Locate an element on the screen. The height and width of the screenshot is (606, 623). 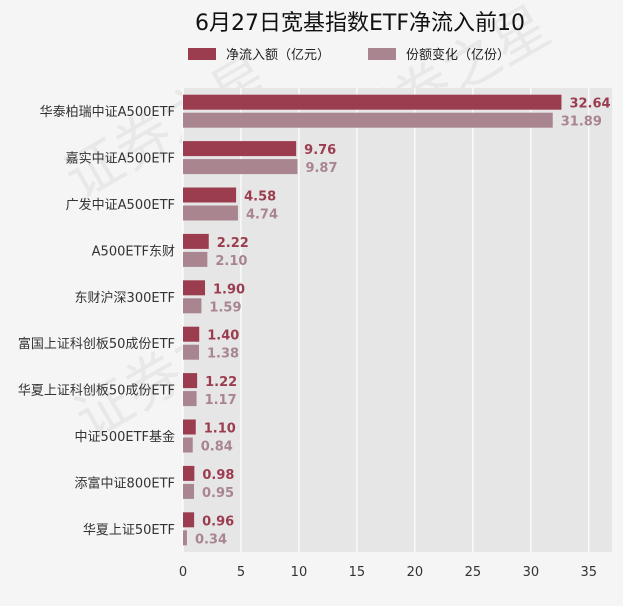
bar-s0-c9 is located at coordinates (189, 520).